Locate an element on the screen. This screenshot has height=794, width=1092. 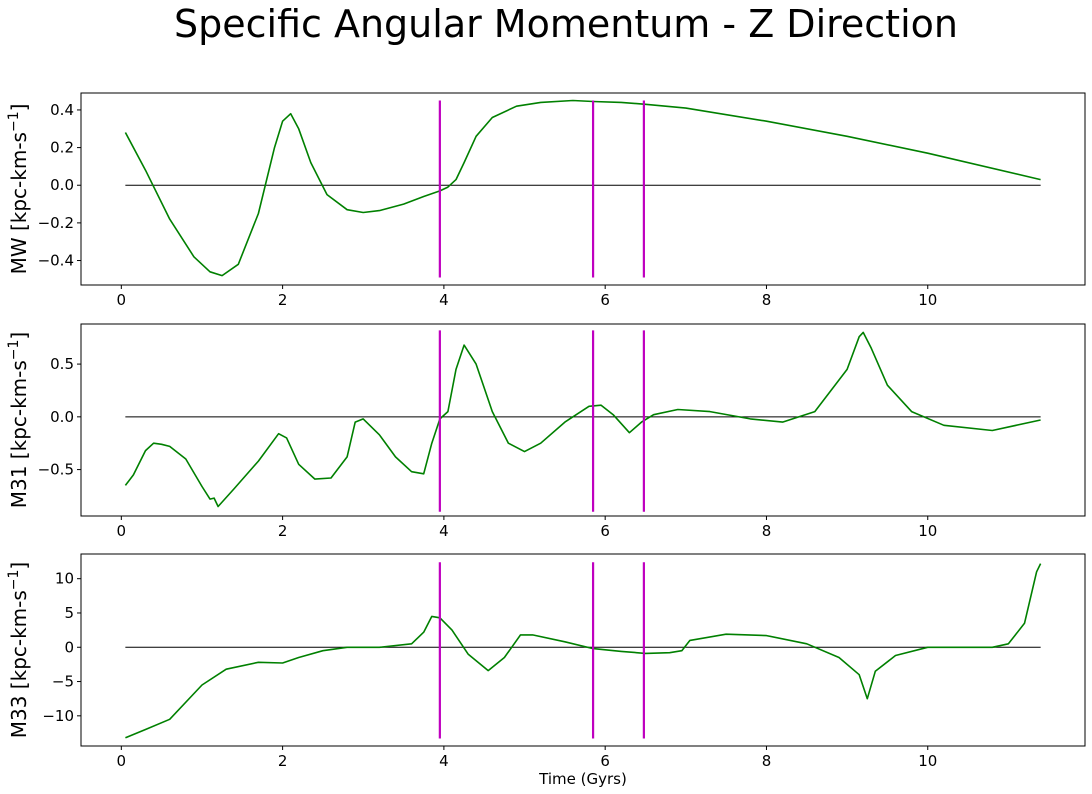
m31-x-tick-label: 4 is located at coordinates (444, 531).